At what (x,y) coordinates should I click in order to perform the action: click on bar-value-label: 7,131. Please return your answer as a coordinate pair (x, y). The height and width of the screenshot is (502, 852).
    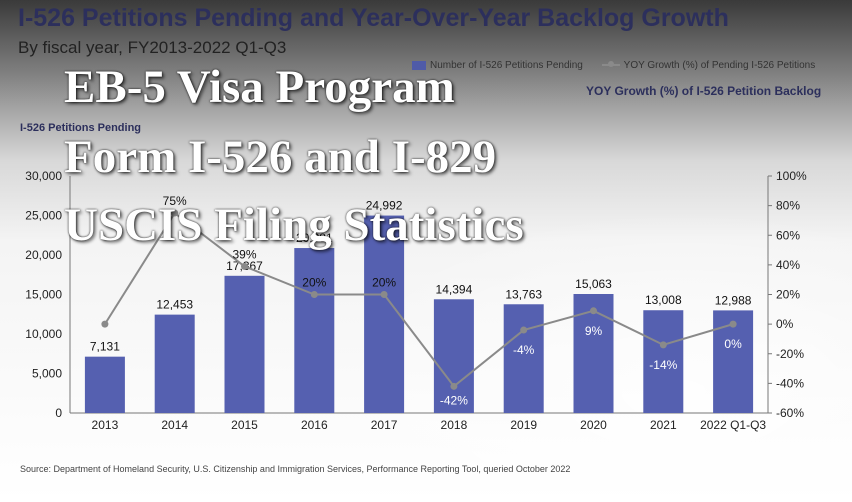
    Looking at the image, I should click on (105, 347).